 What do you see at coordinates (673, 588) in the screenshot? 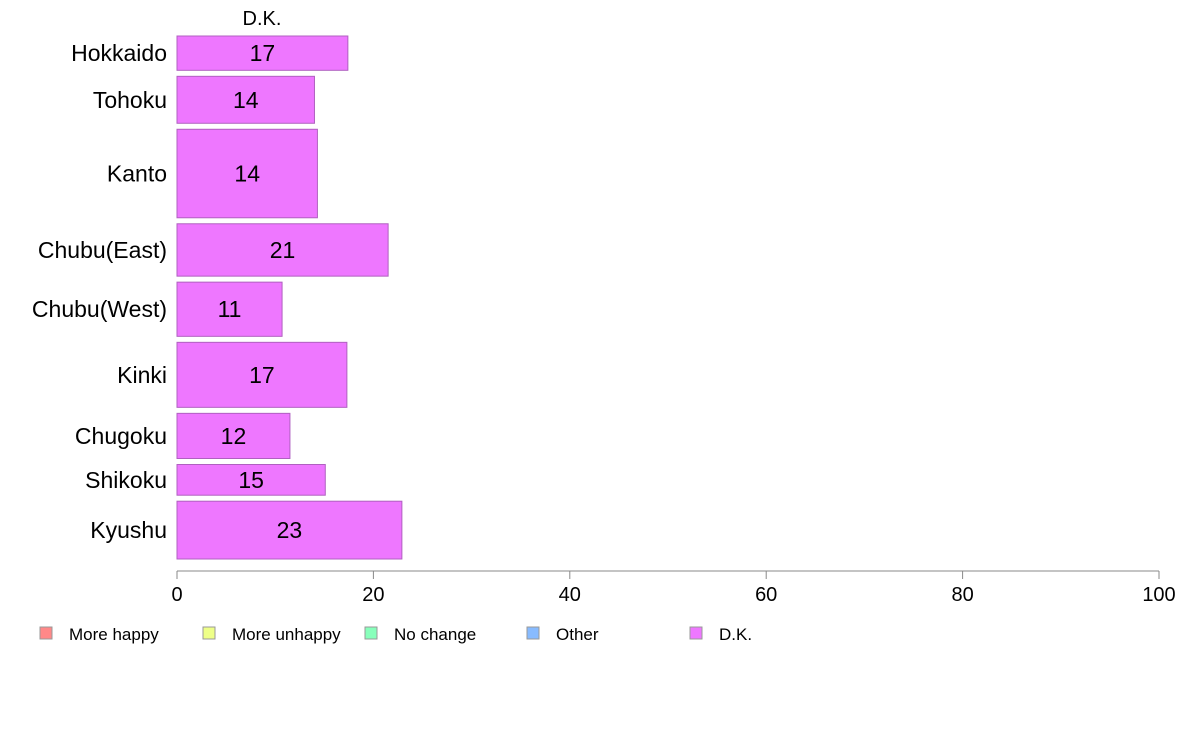
I see `x-axis: 0 20 40 60 80 100` at bounding box center [673, 588].